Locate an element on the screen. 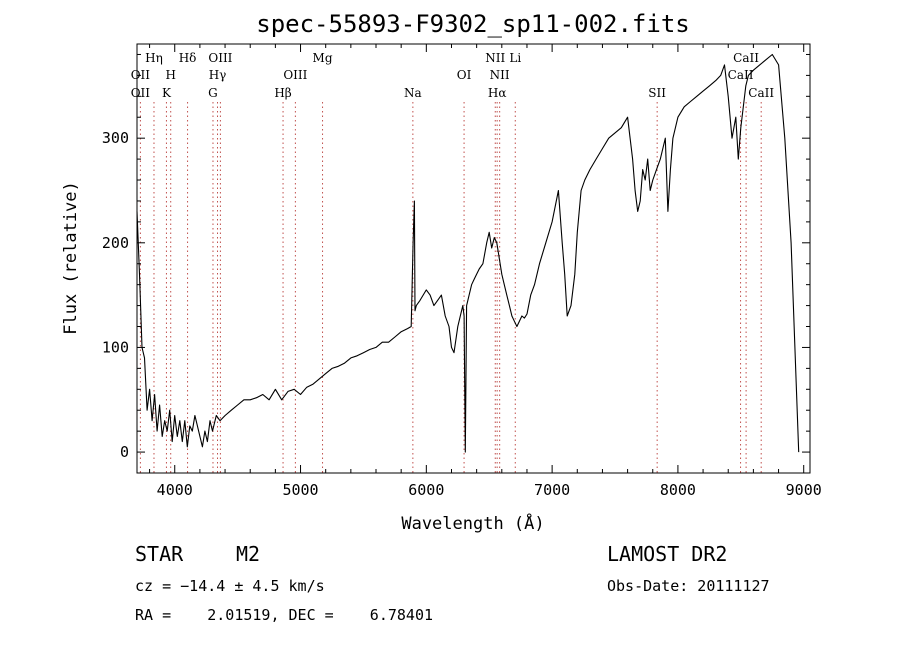 This screenshot has height=650, width=900. marker-label-9: OIII is located at coordinates (295, 75).